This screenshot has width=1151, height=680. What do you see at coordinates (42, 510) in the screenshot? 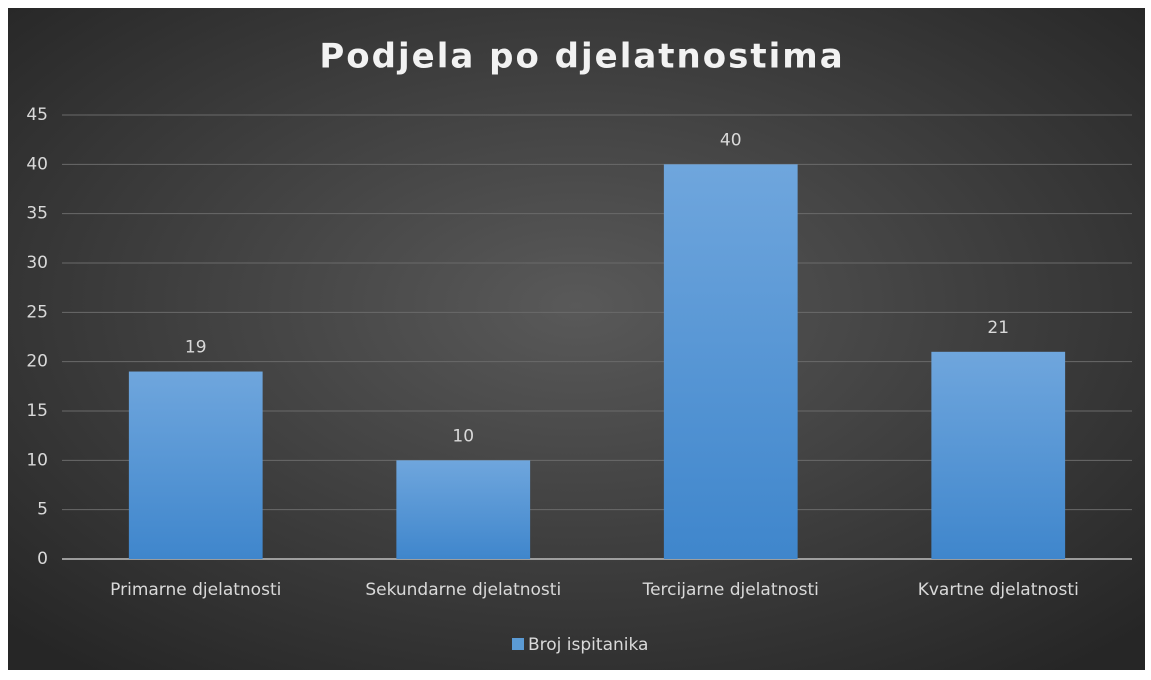
I see `y-tick-label: 5` at bounding box center [42, 510].